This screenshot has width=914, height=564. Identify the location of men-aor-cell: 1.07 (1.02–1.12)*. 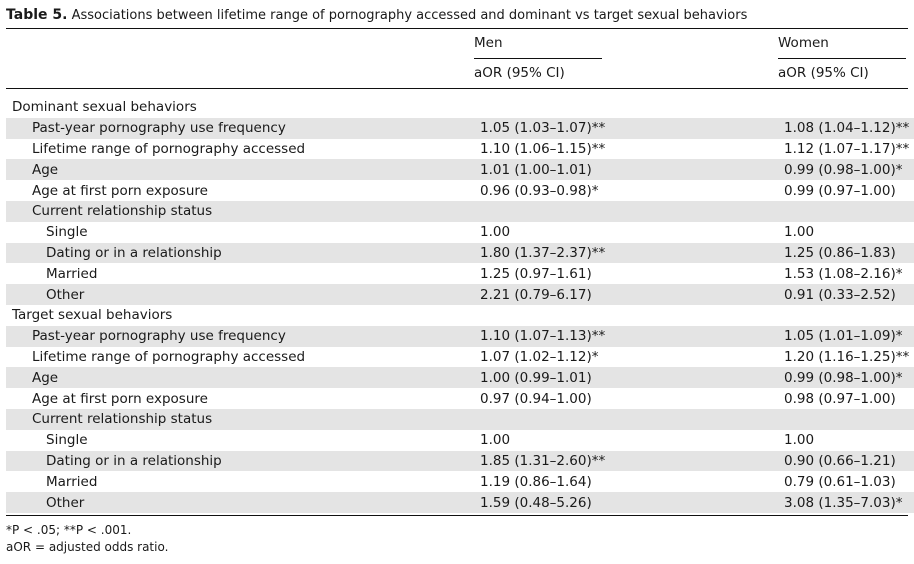
(539, 356).